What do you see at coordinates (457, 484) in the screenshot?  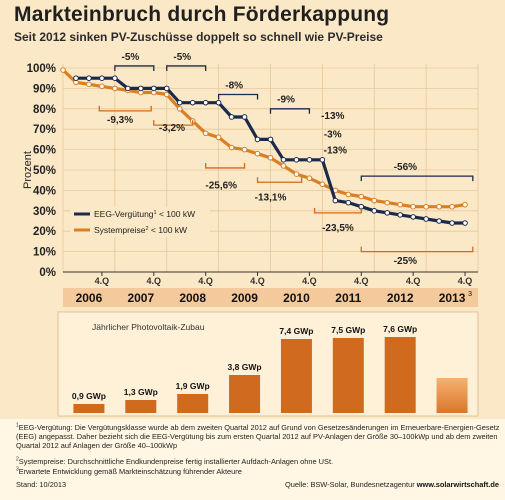 I see `source-url: www.solarwirtschaft.de` at bounding box center [457, 484].